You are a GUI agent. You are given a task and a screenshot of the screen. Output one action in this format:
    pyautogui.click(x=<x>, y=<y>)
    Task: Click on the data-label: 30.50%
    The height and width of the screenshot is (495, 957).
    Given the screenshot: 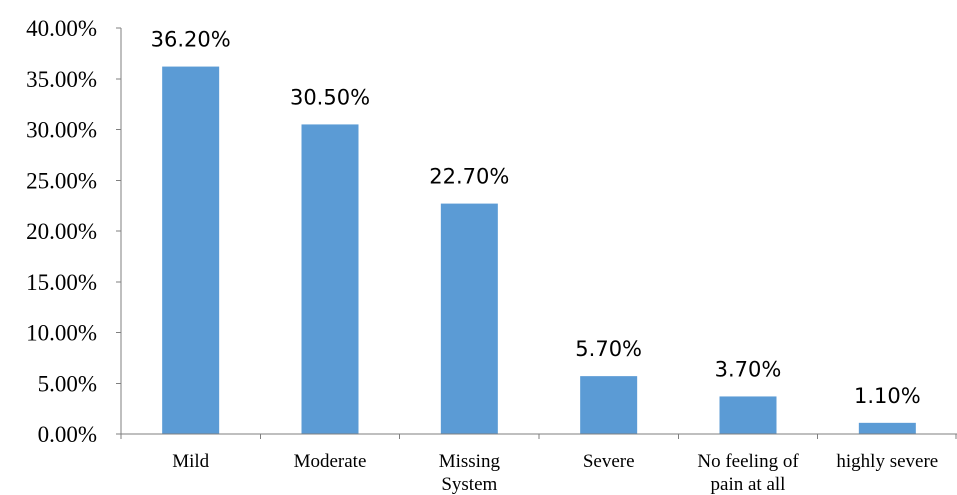 What is the action you would take?
    pyautogui.click(x=330, y=97)
    